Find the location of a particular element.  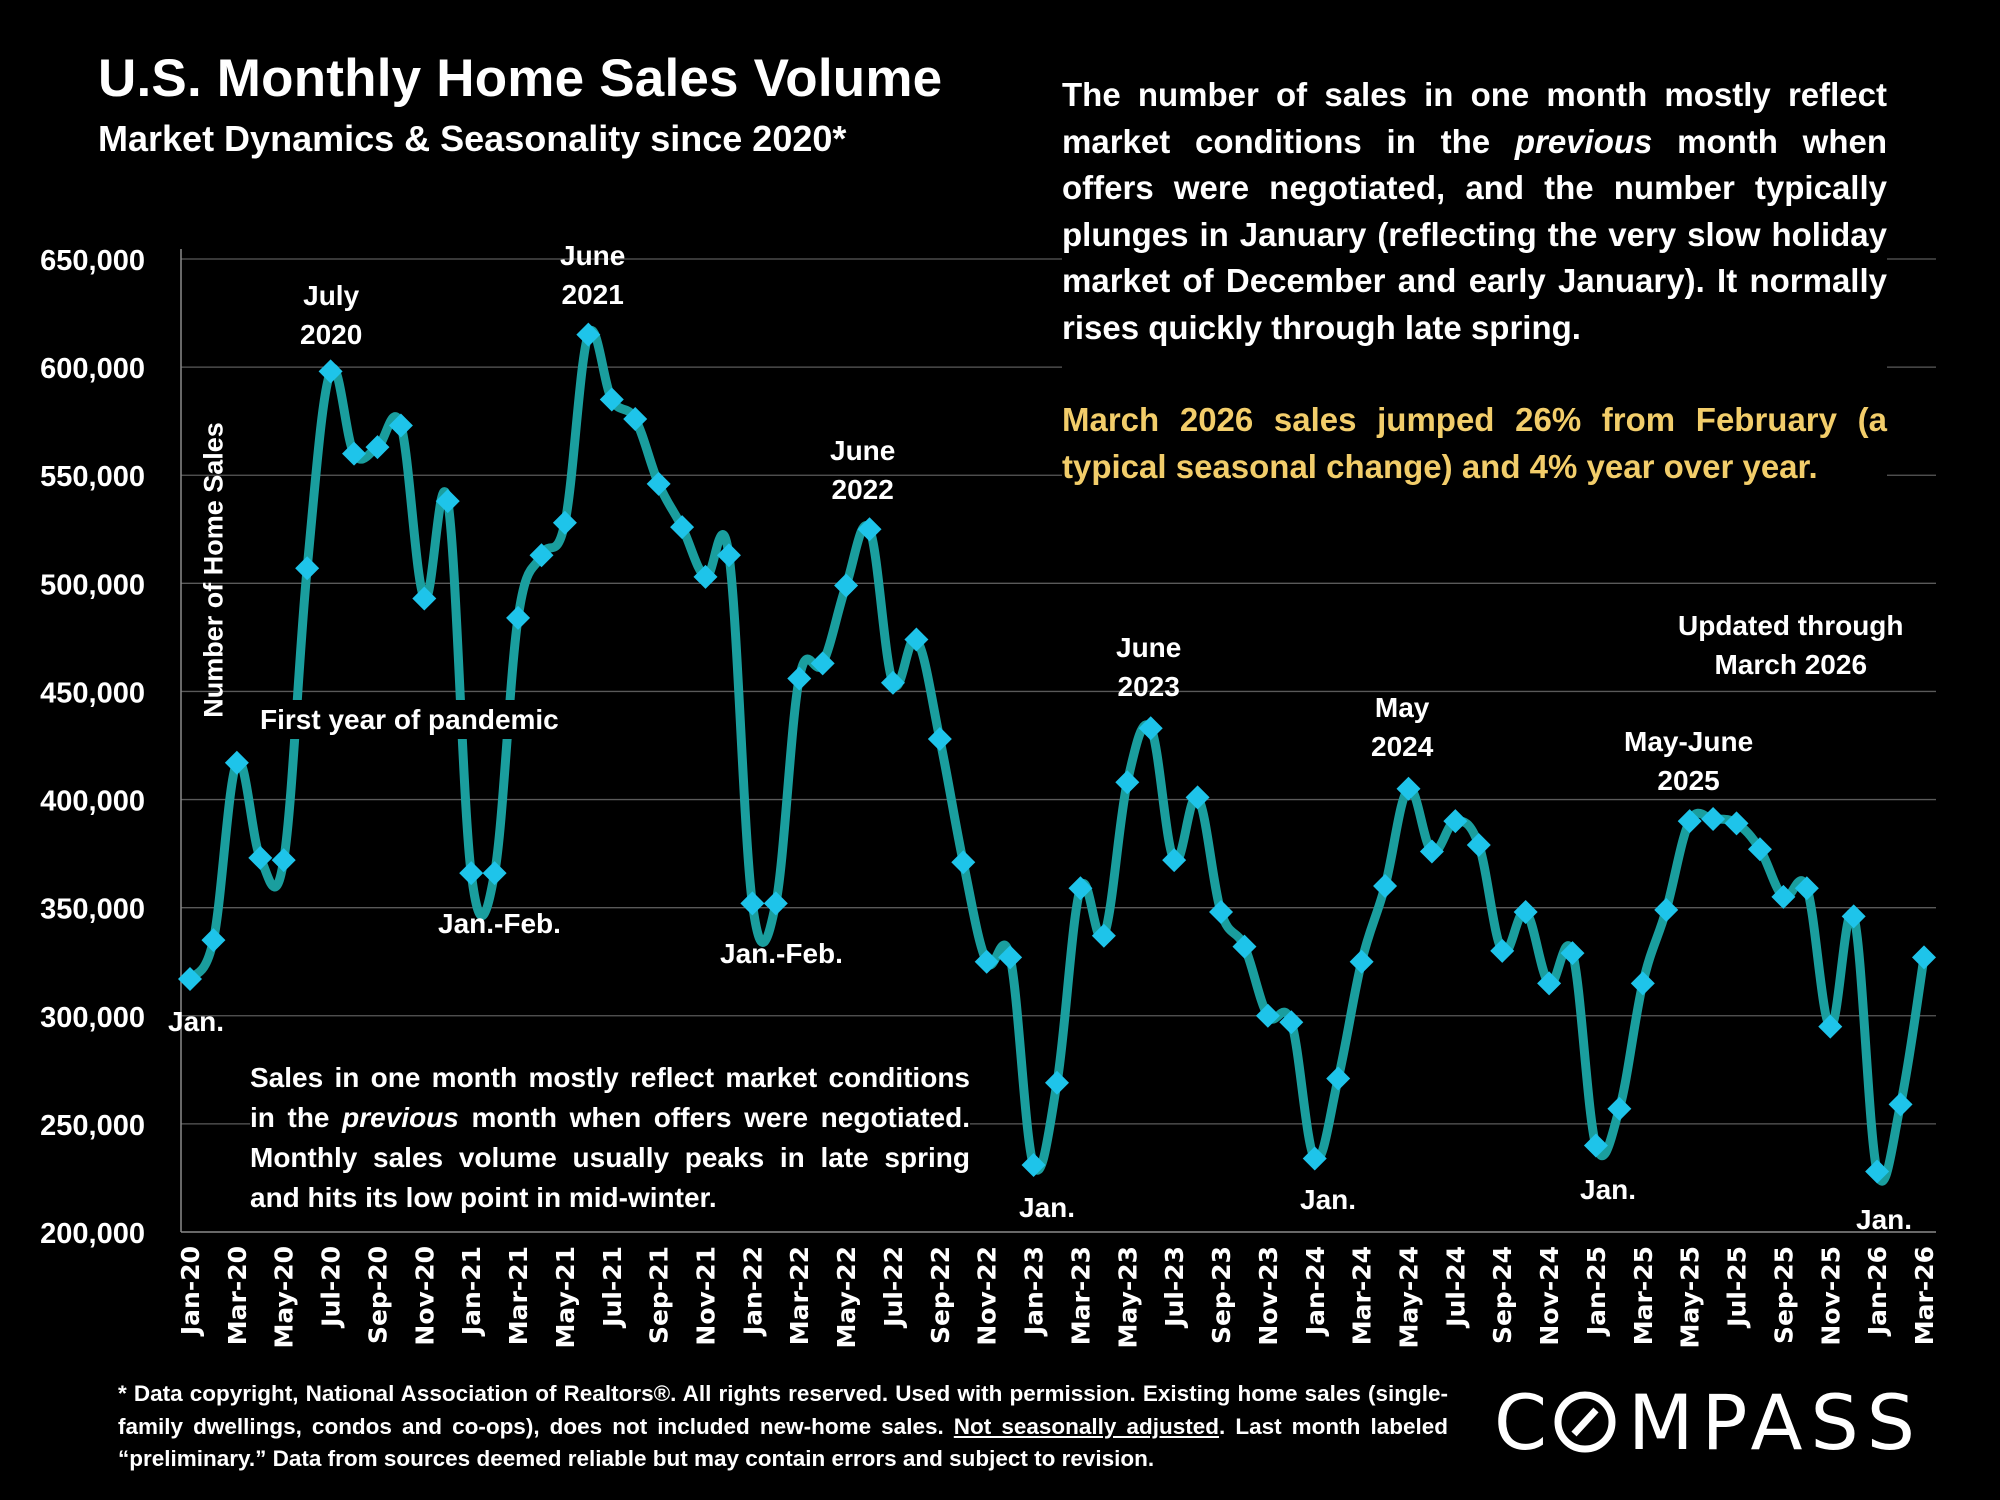

data-point-marker: Dec-22: 327000 is located at coordinates (1010, 957).